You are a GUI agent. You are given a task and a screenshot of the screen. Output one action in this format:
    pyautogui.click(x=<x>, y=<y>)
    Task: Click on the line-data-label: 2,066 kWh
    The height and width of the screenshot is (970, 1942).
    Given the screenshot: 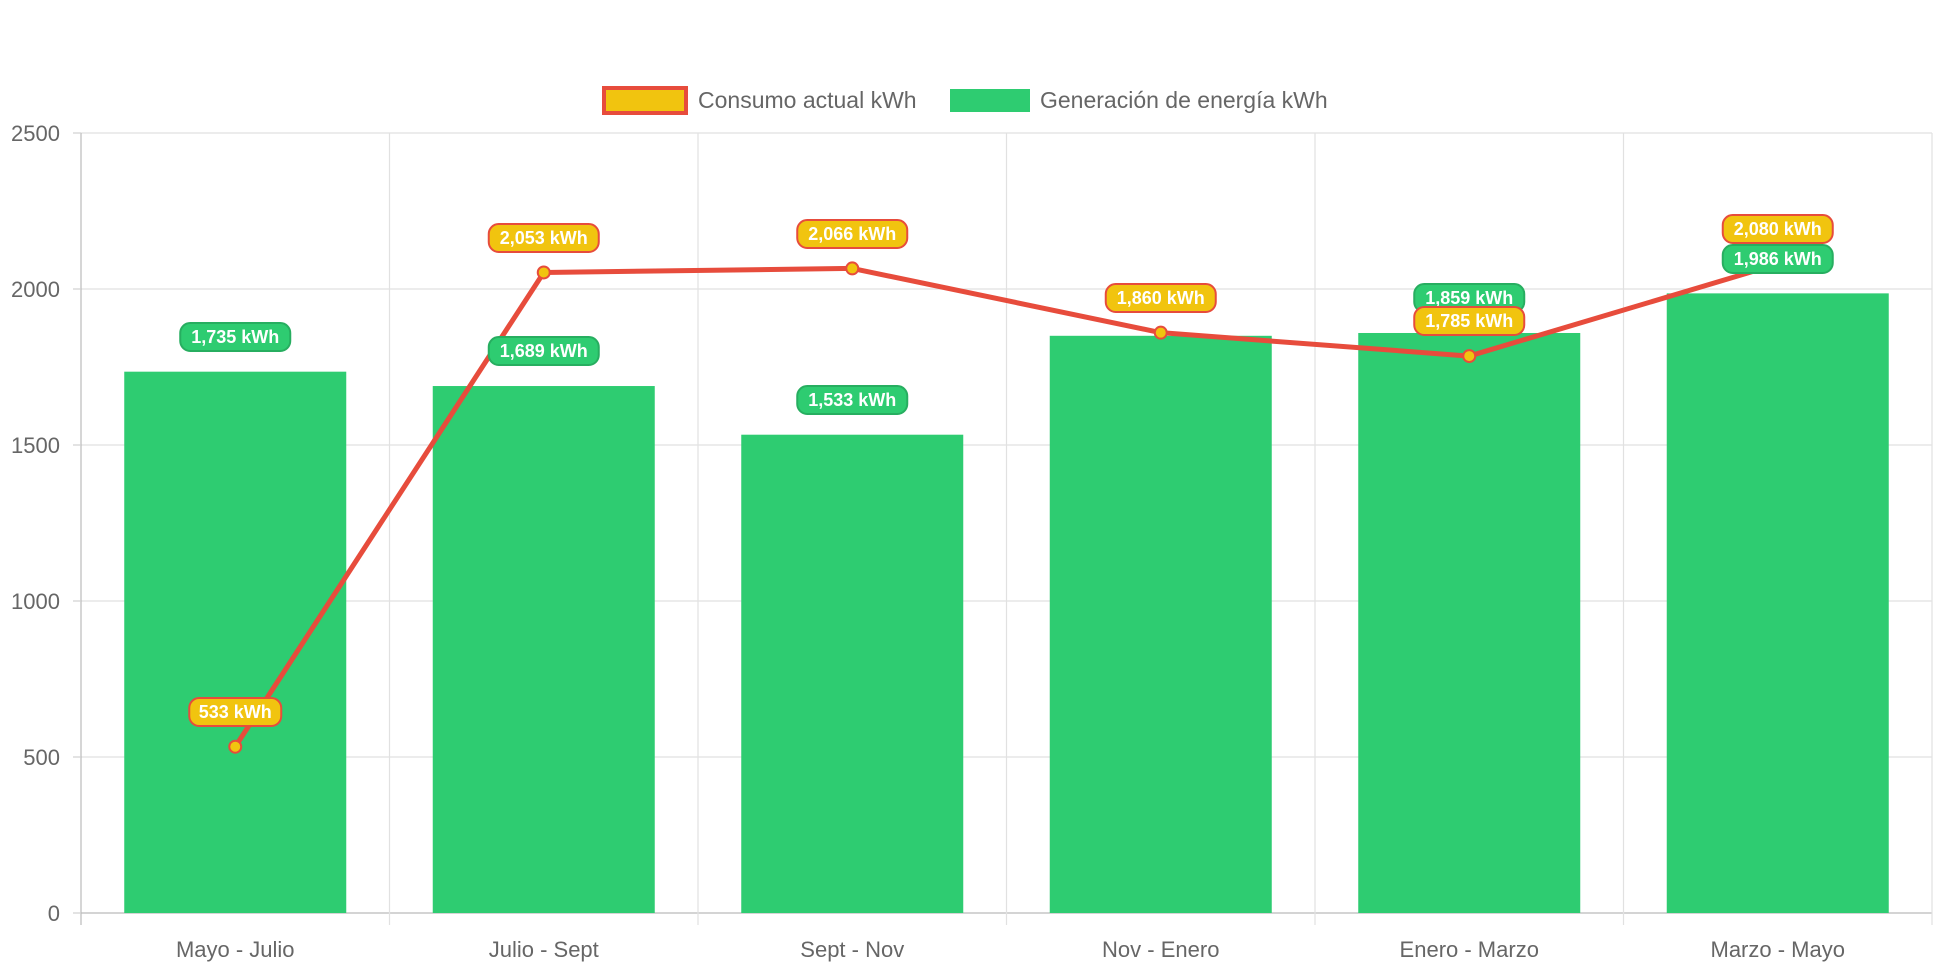 What is the action you would take?
    pyautogui.click(x=852, y=234)
    